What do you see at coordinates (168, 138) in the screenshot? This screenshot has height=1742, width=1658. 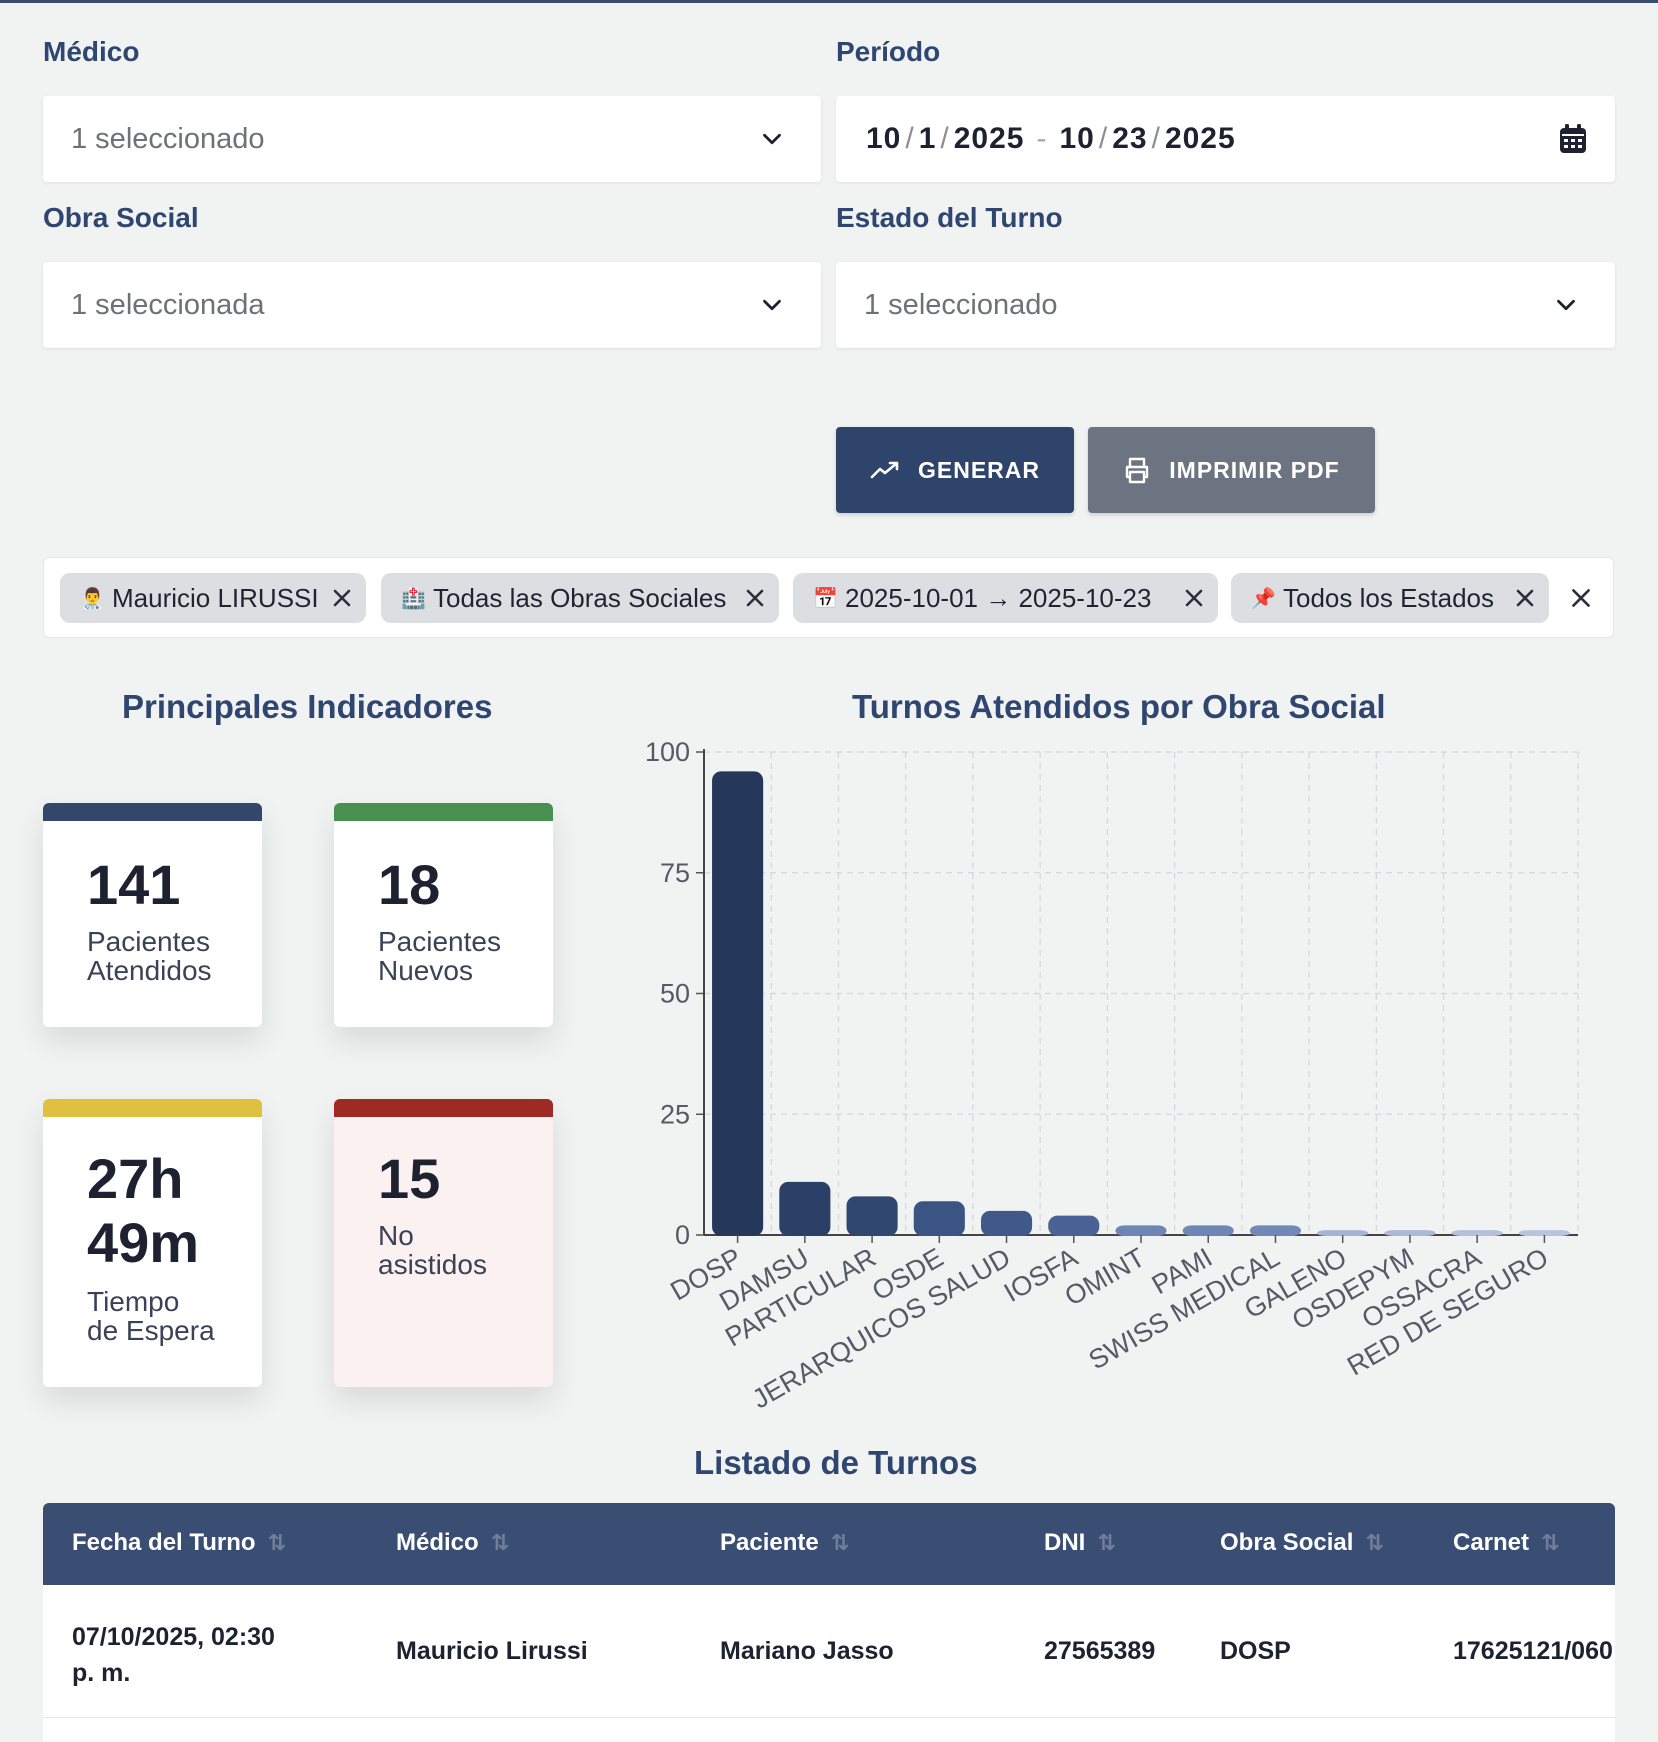 I see `medico-select-value: 1 seleccionado` at bounding box center [168, 138].